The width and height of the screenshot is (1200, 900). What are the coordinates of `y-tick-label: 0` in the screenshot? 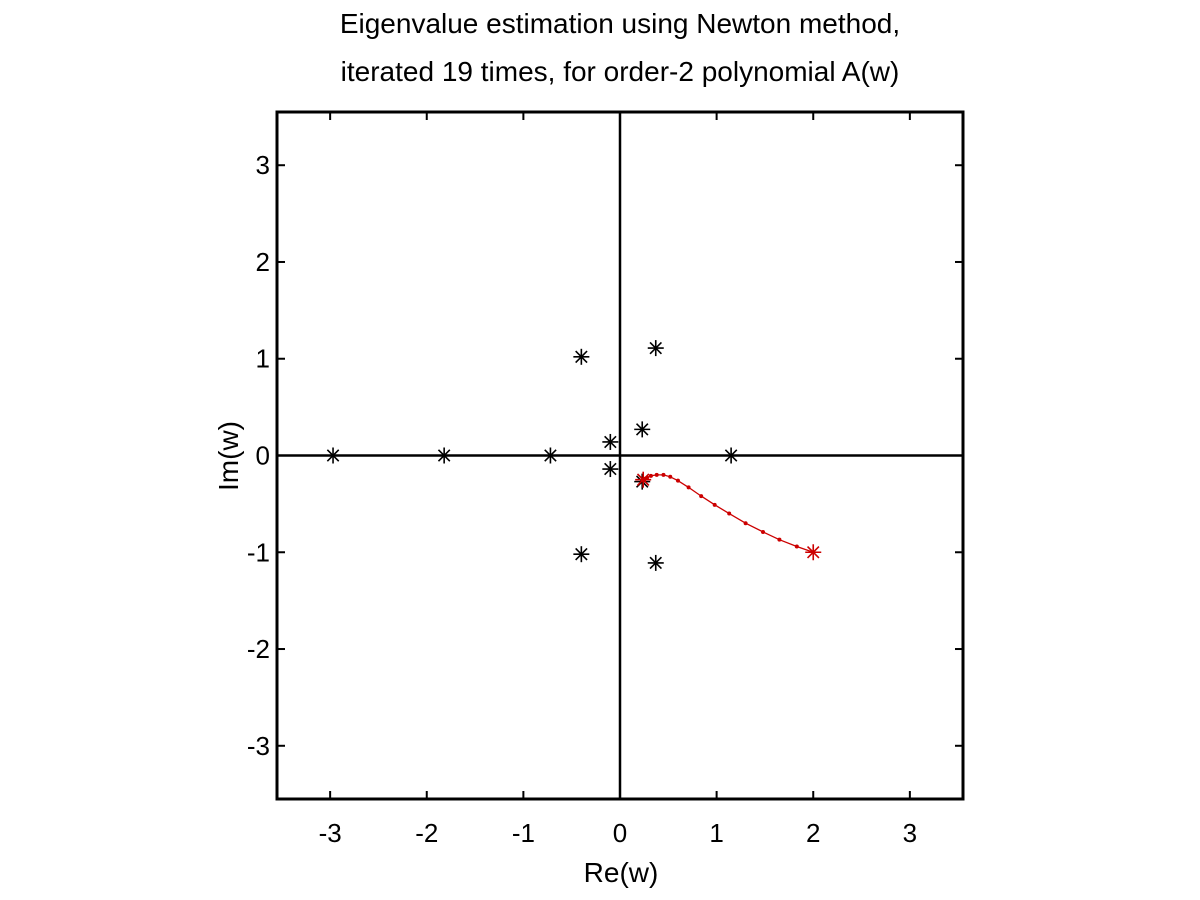 It's located at (263, 456).